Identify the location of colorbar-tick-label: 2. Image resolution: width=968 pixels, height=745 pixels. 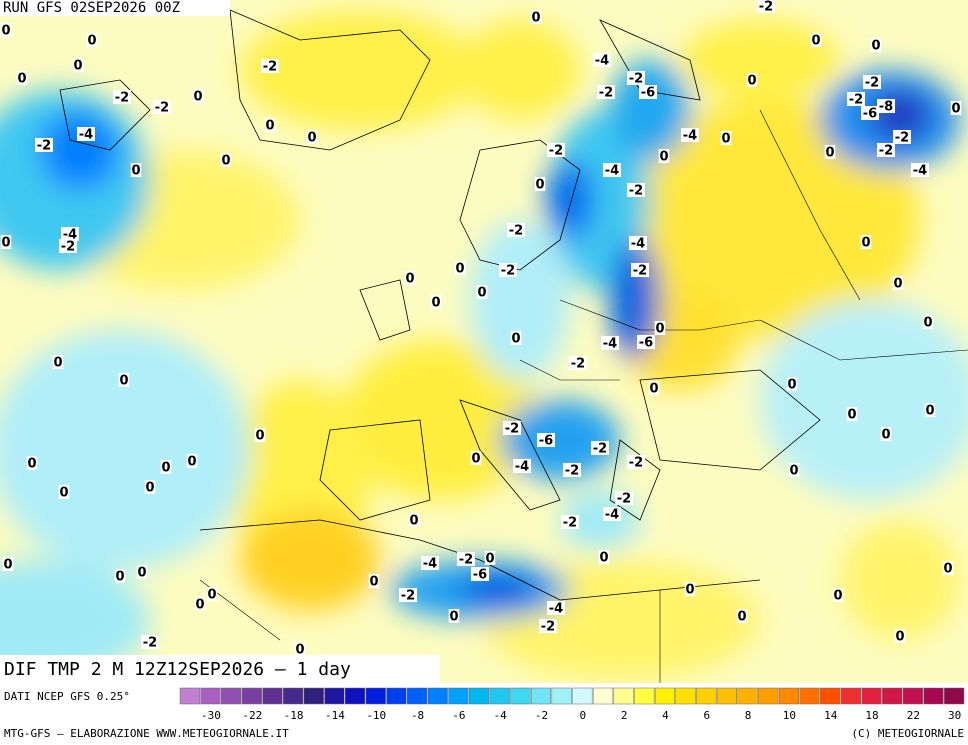
(624, 715).